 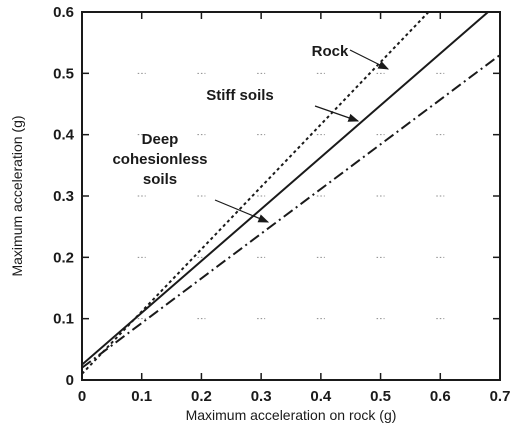 I want to click on annotation-label: Rock, so click(x=330, y=51).